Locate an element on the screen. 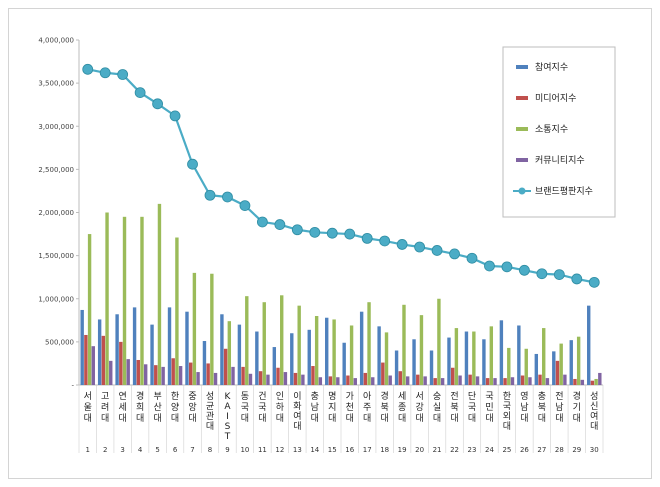  bar-미디어지수-성신여대 is located at coordinates (592, 382).